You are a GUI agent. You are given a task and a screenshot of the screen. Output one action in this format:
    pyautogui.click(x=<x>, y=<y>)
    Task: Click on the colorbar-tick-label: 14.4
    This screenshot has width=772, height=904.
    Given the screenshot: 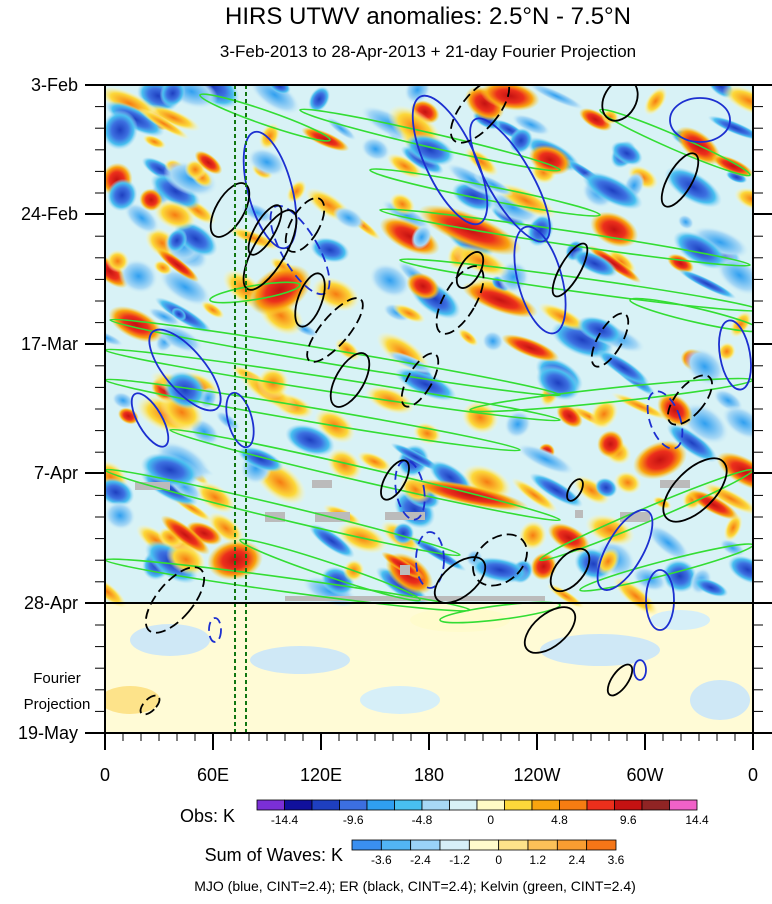 What is the action you would take?
    pyautogui.click(x=697, y=820)
    